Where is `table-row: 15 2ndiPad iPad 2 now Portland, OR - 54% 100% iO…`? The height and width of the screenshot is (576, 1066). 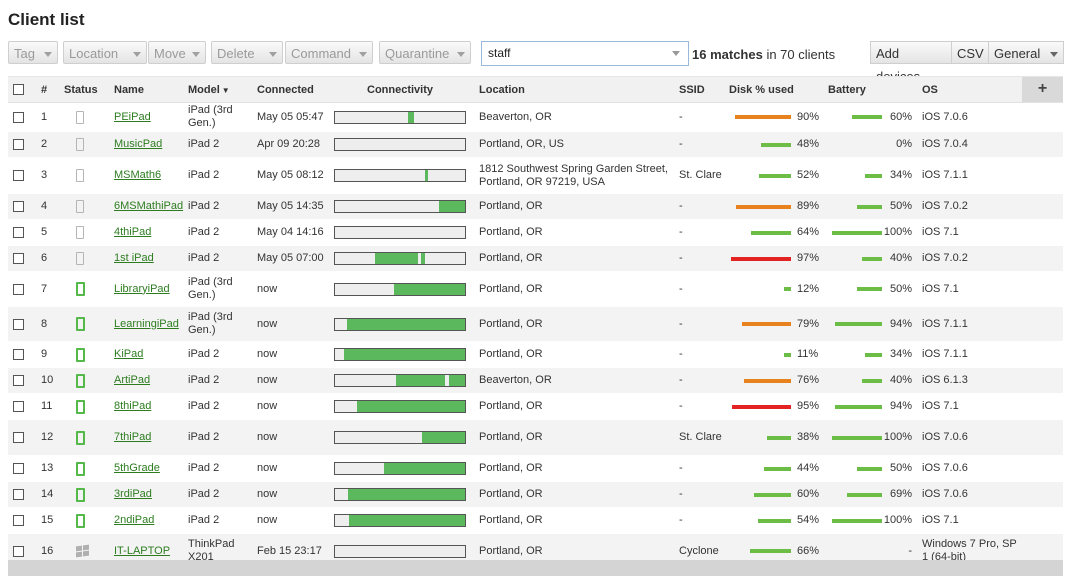 table-row: 15 2ndiPad iPad 2 now Portland, OR - 54% 100% iO… is located at coordinates (535, 521).